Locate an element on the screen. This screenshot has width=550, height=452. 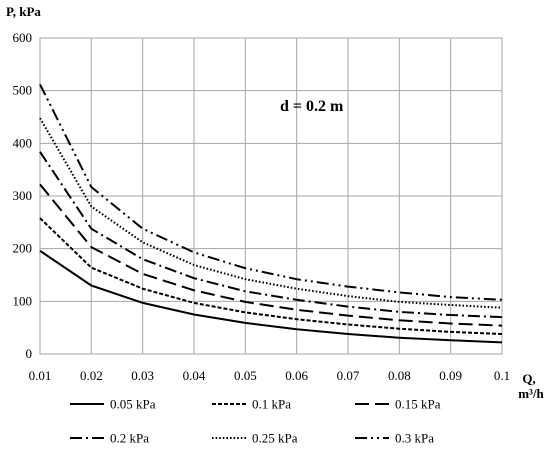
x-tick-label: 0.06 is located at coordinates (296, 375).